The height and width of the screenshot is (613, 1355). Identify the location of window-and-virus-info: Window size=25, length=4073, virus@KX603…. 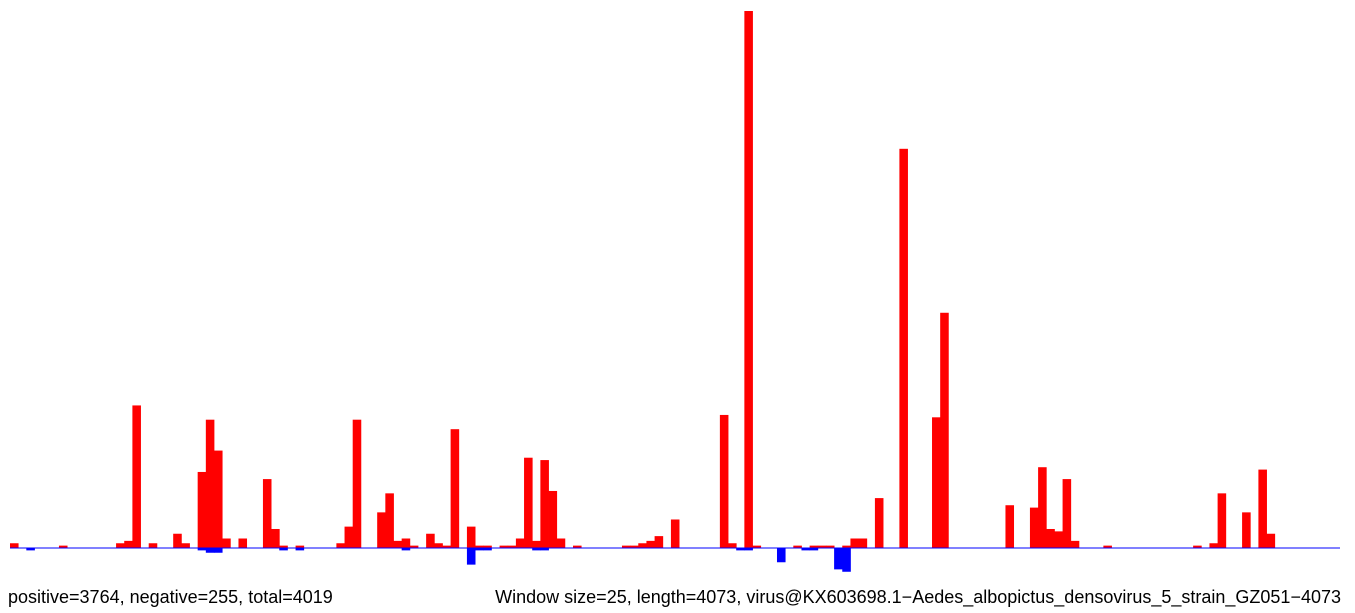
(918, 597).